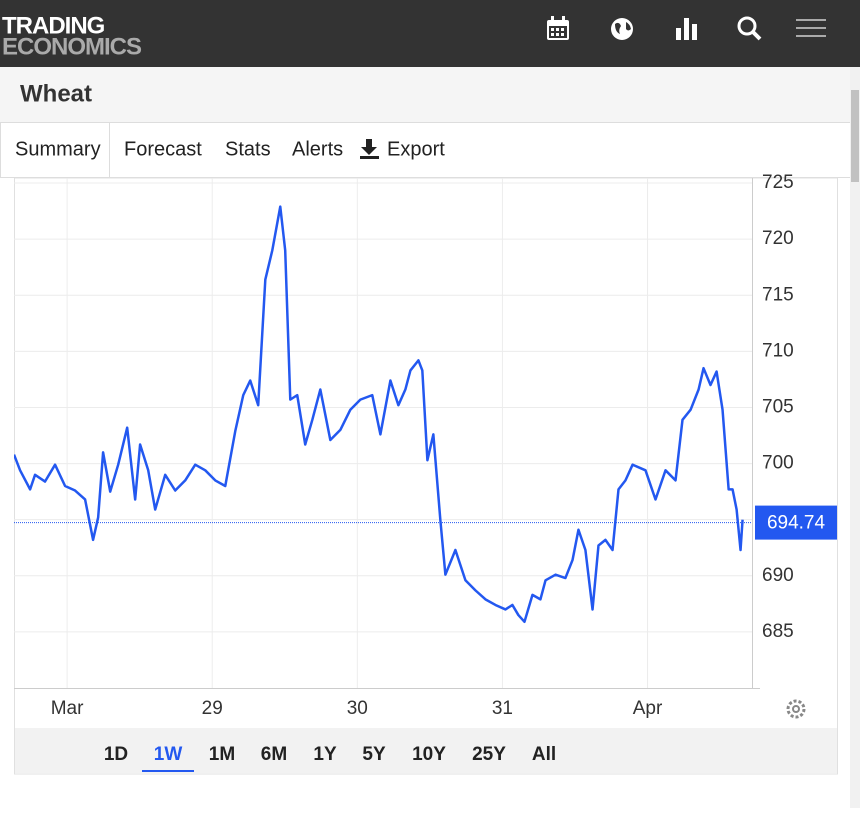  What do you see at coordinates (502, 708) in the screenshot?
I see `x-tick-label: 31` at bounding box center [502, 708].